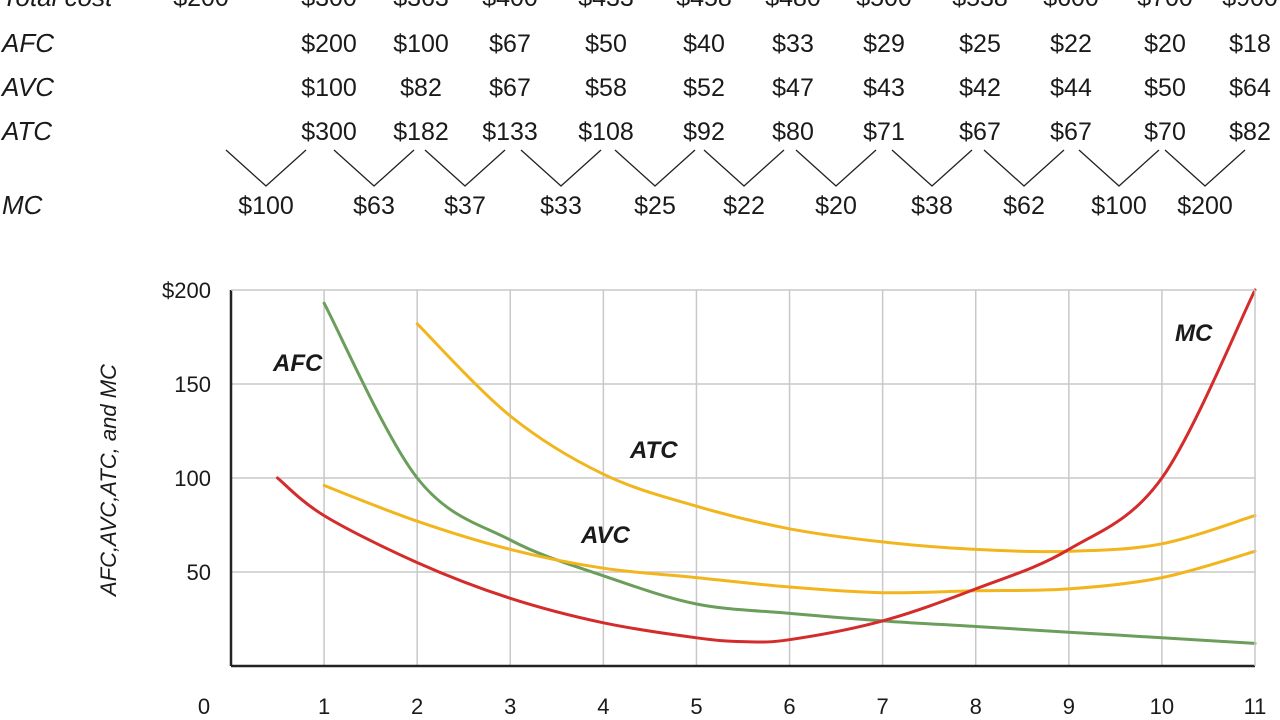  I want to click on table-cell: $700, so click(1165, 6).